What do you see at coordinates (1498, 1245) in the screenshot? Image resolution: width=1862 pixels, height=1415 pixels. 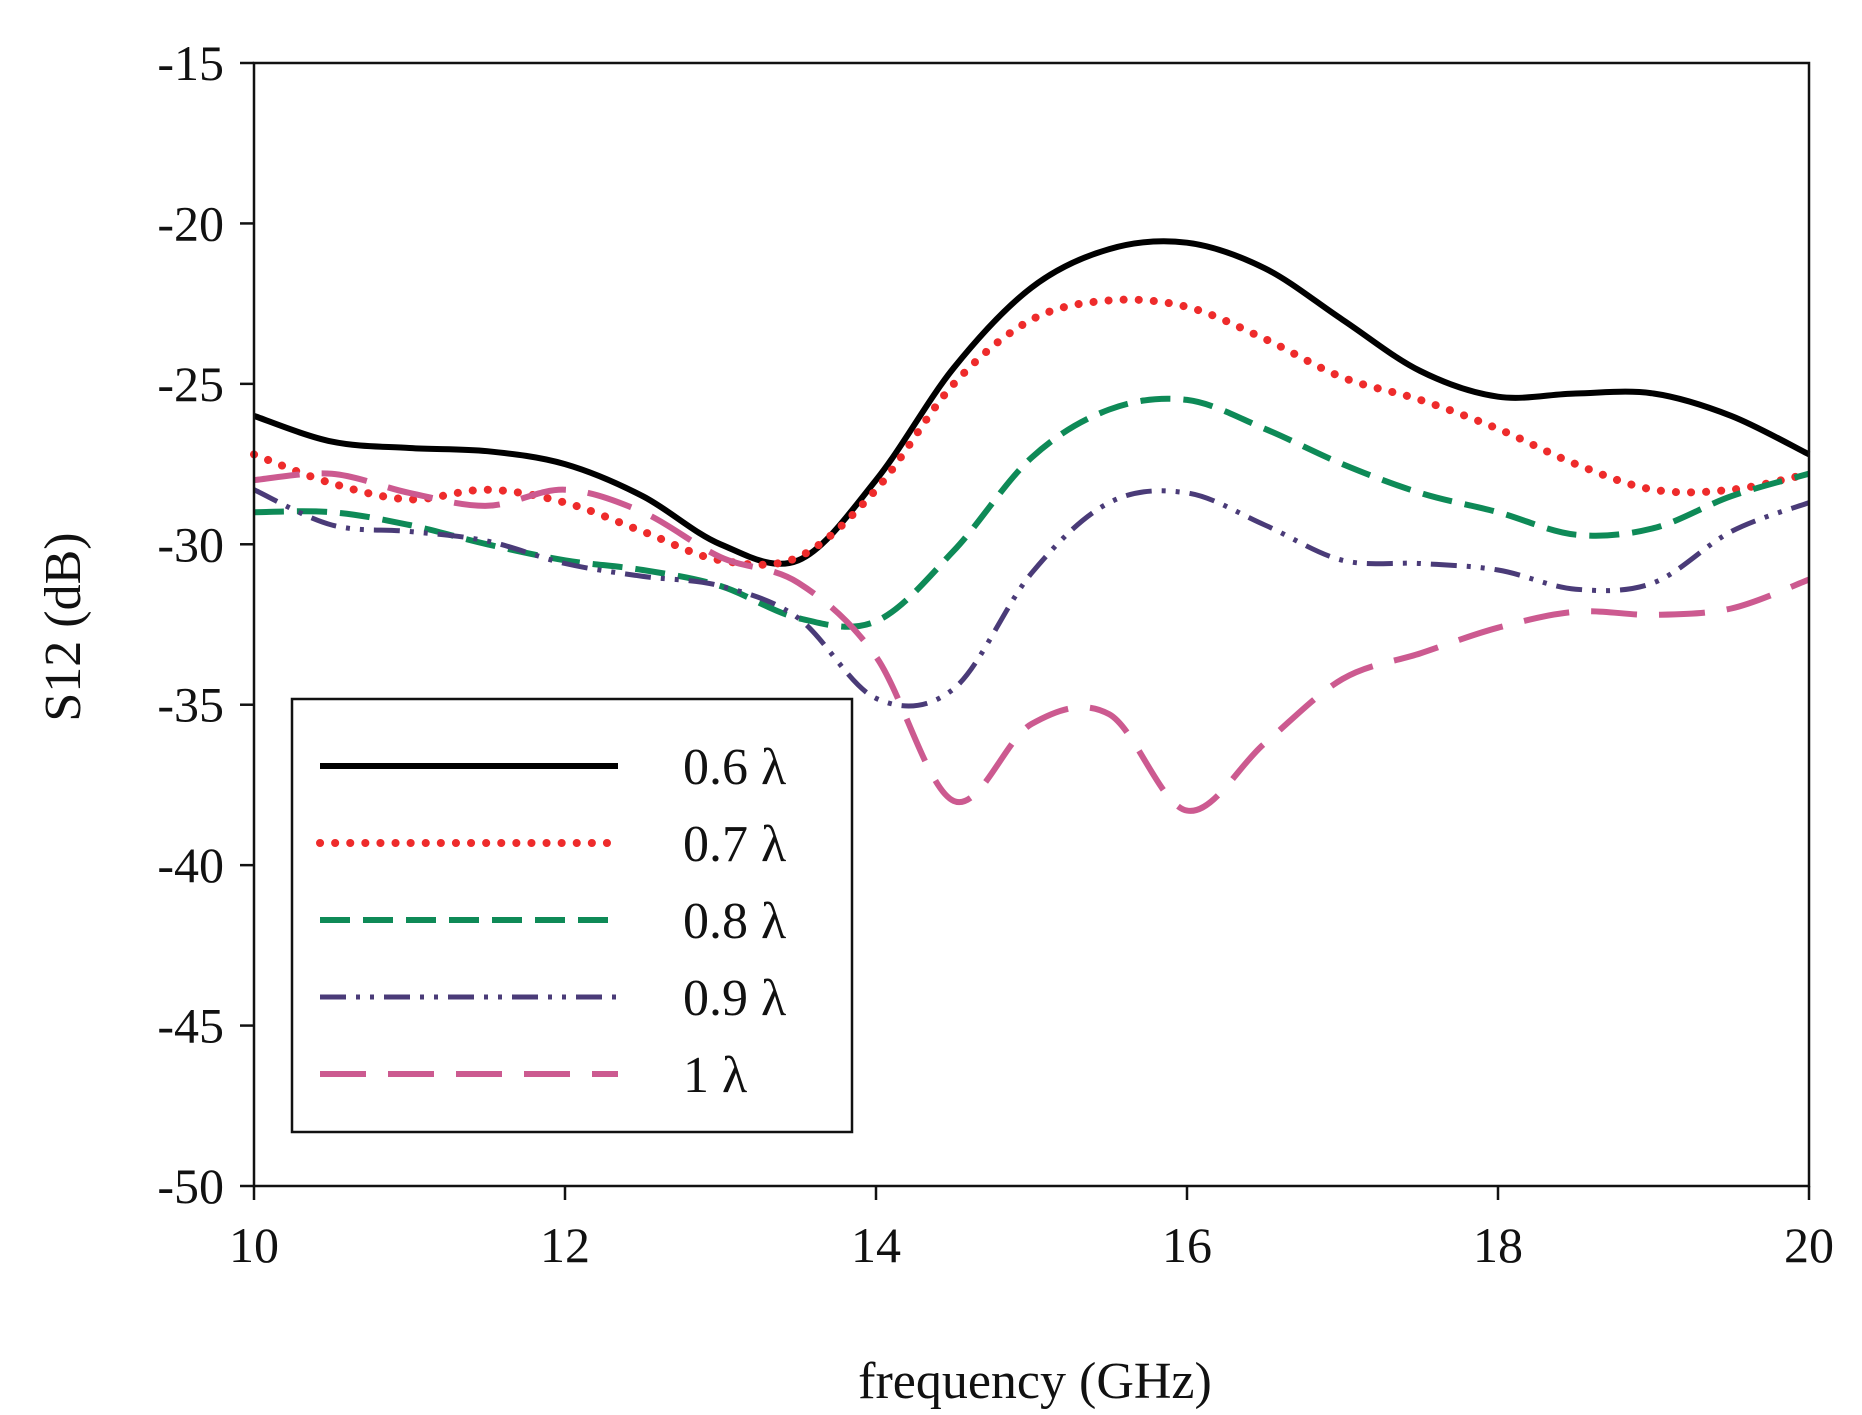 I see `x-tick-label: 18` at bounding box center [1498, 1245].